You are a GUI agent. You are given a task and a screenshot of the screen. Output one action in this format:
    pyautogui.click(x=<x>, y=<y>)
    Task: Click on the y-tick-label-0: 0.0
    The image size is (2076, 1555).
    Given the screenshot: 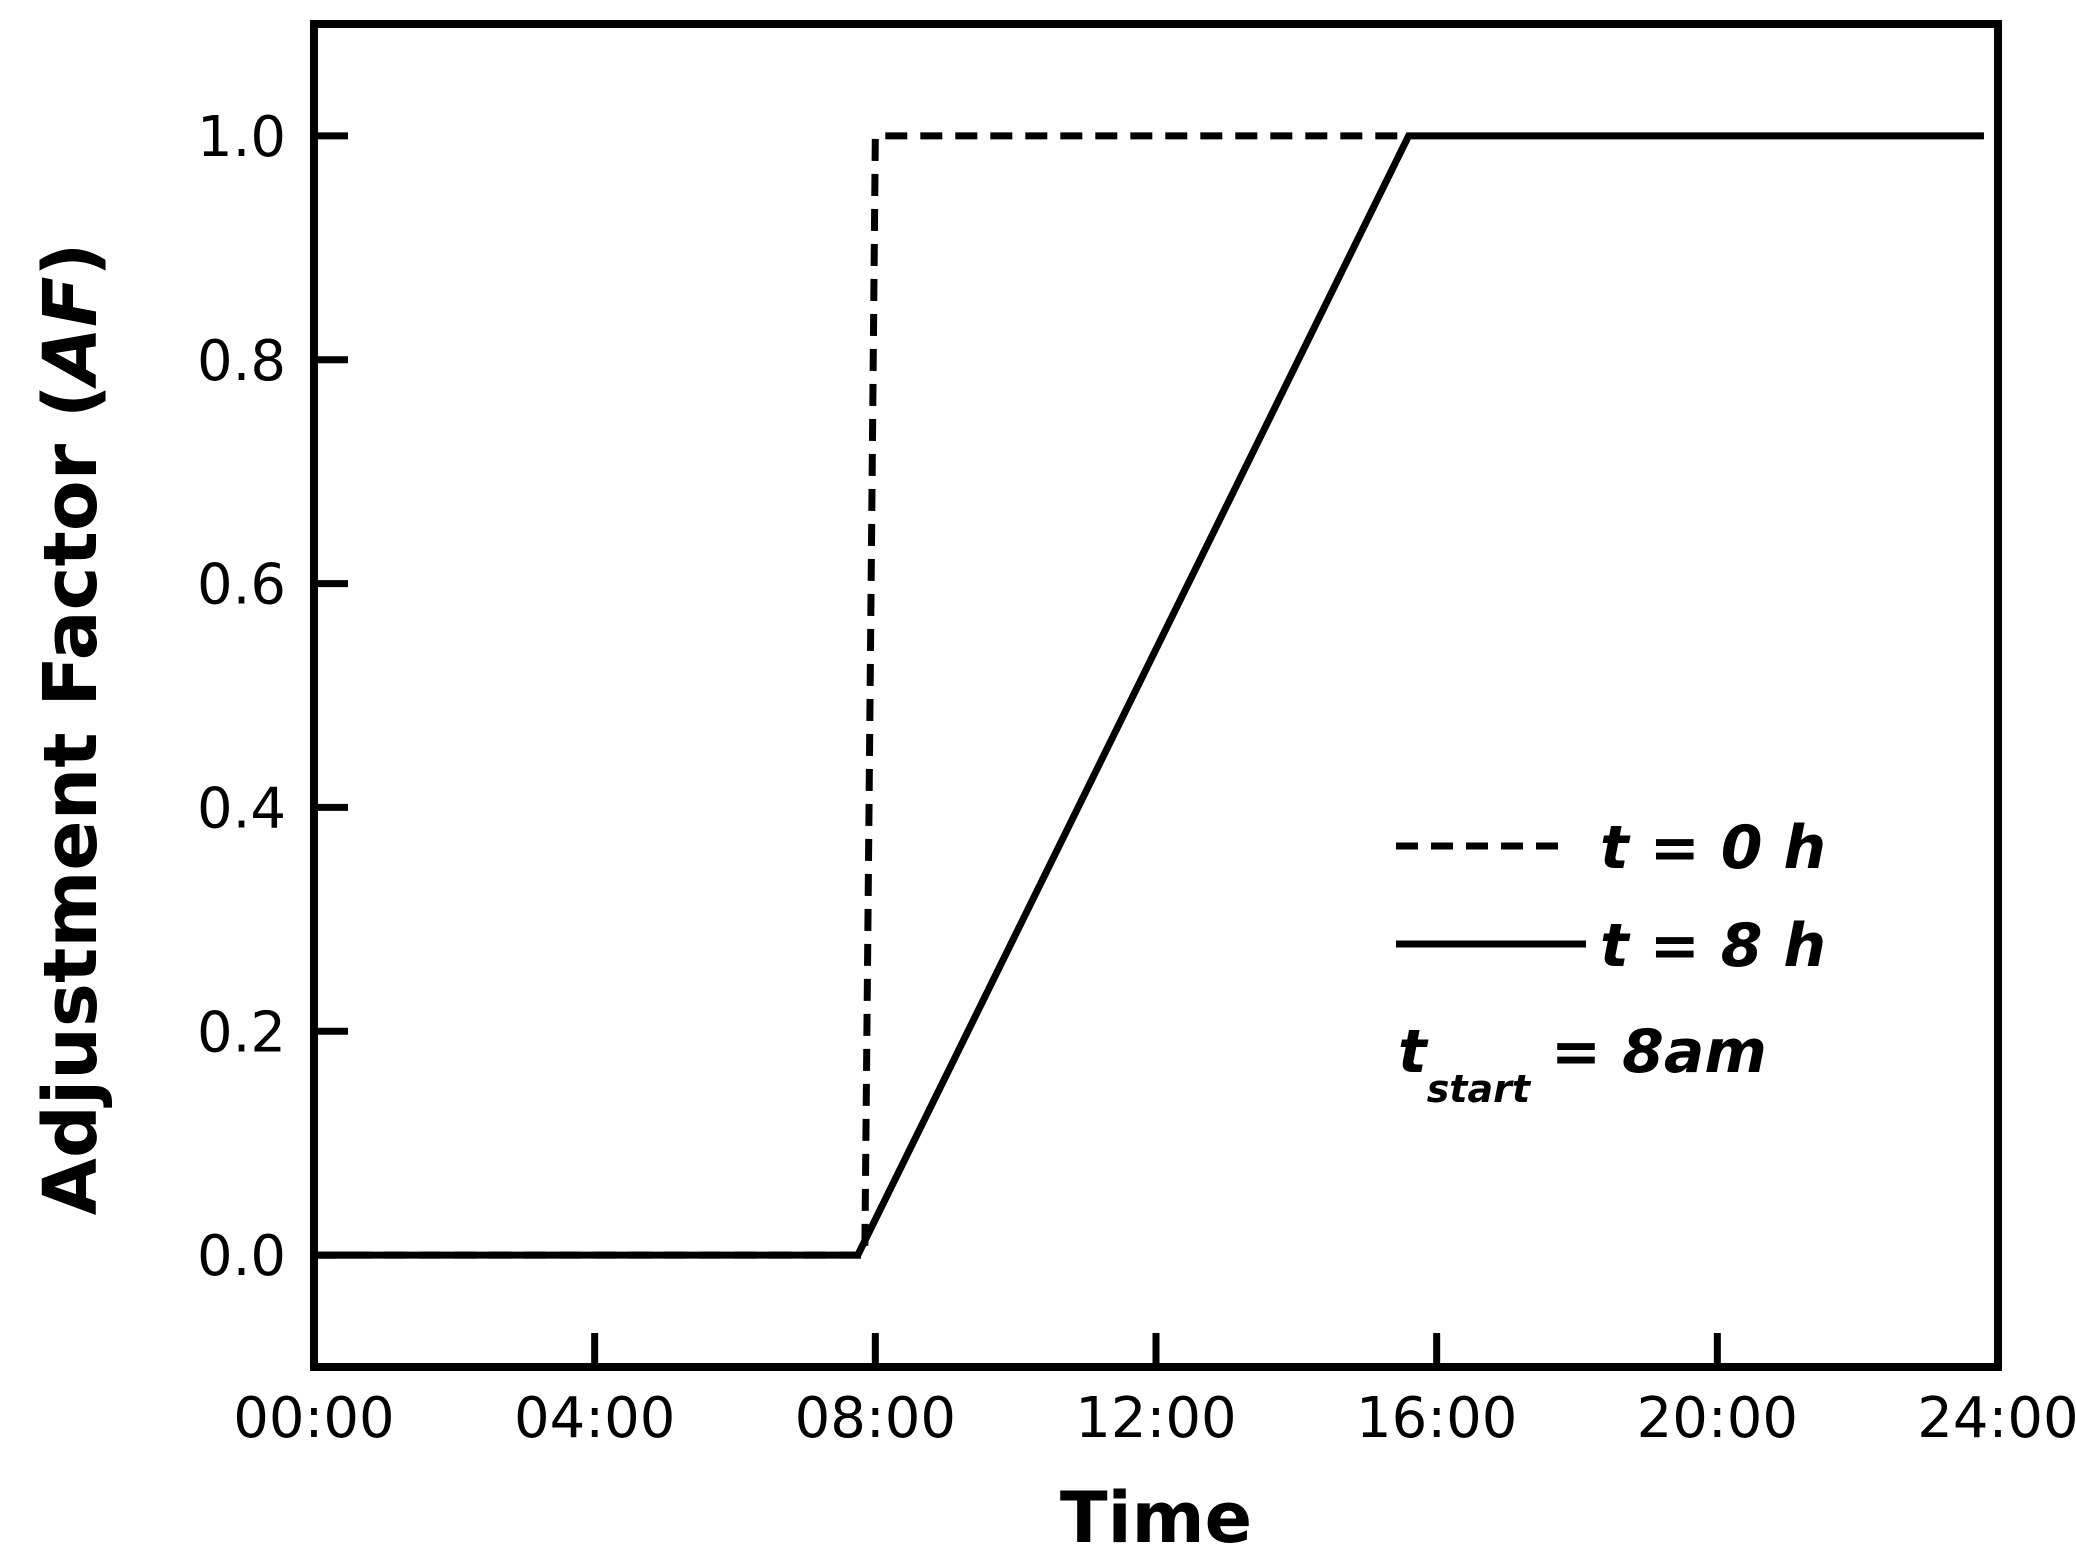 What is the action you would take?
    pyautogui.click(x=241, y=1256)
    